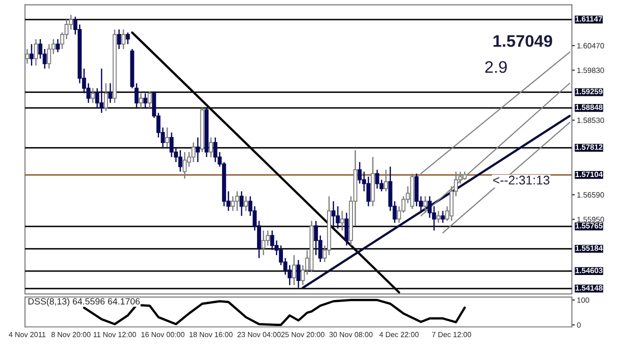 This screenshot has height=347, width=625. Describe the element at coordinates (523, 41) in the screenshot. I see `annotation: 1.57049` at that location.